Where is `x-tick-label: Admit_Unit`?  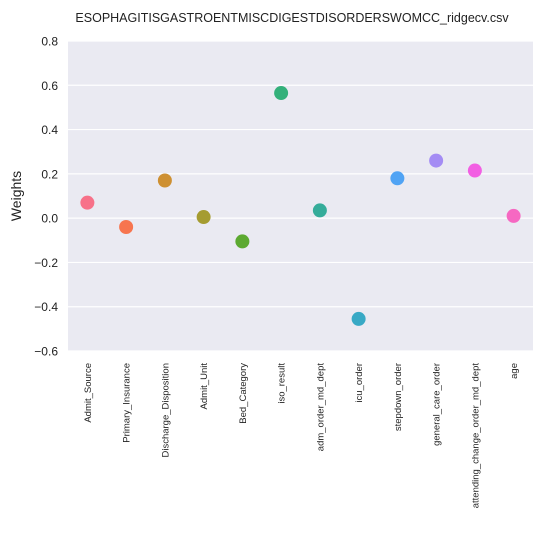 x-tick-label: Admit_Unit is located at coordinates (204, 386).